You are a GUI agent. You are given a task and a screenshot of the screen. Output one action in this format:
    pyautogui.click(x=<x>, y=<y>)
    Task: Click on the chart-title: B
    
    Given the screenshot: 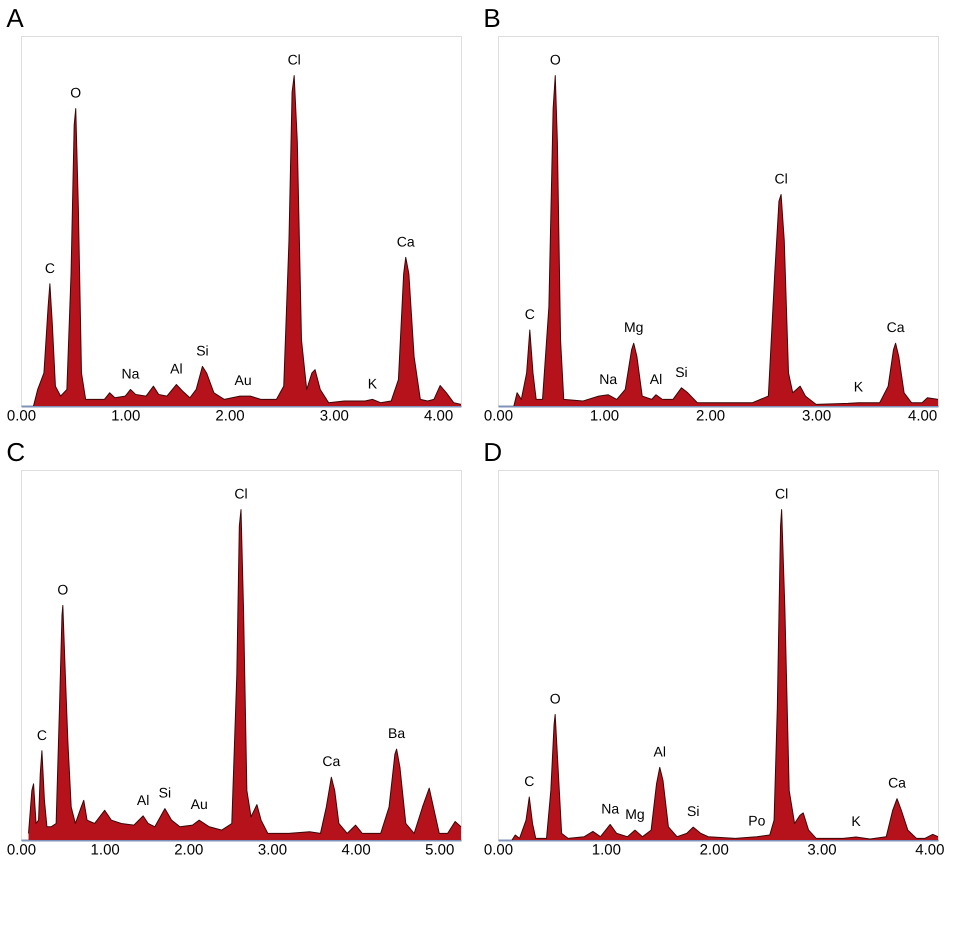 What is the action you would take?
    pyautogui.click(x=492, y=18)
    